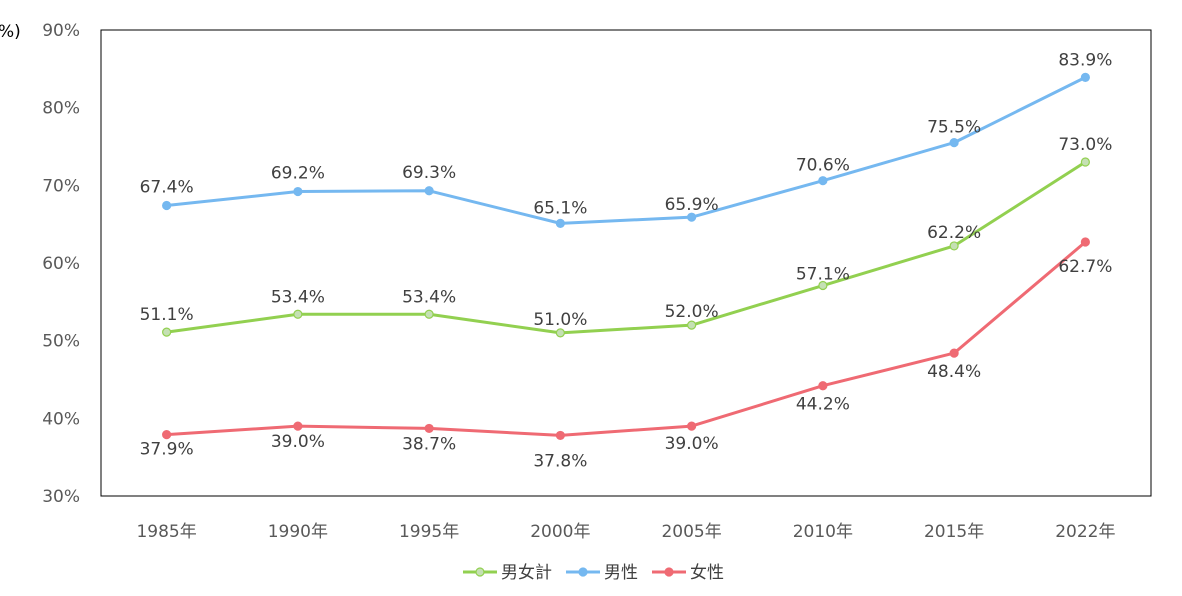 Image resolution: width=1182 pixels, height=596 pixels. What do you see at coordinates (298, 532) in the screenshot?
I see `x-tick-label: 1990年` at bounding box center [298, 532].